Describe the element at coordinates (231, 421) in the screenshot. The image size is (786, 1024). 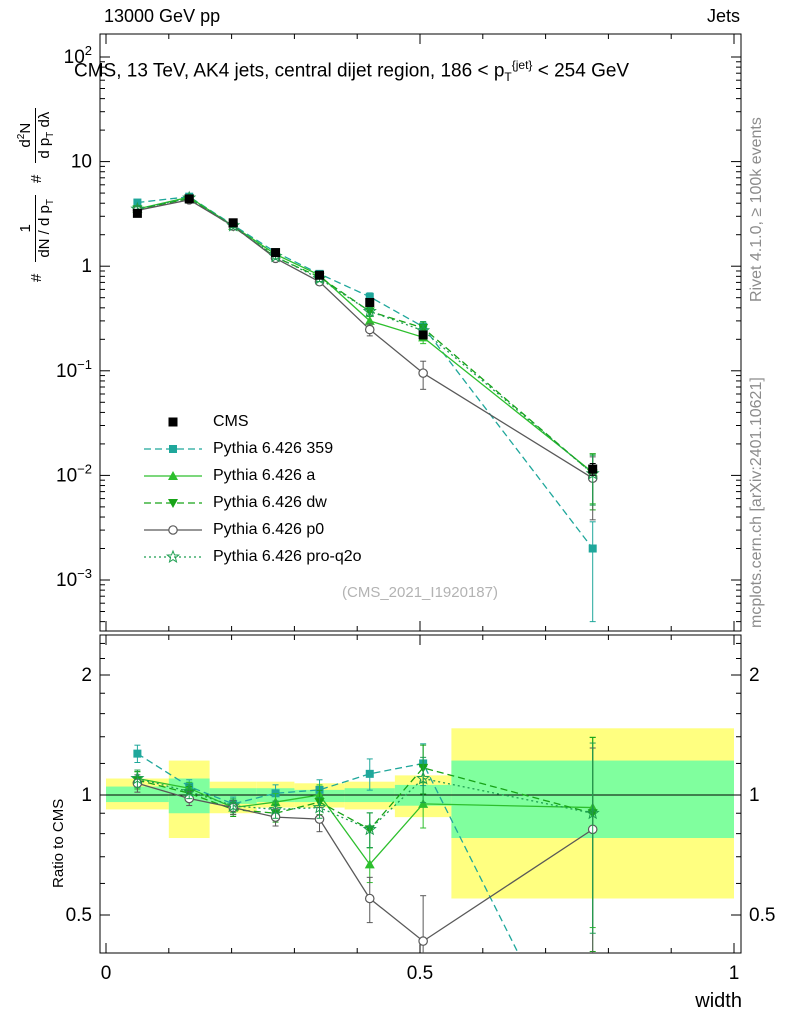
I see `legend-label-cms: CMS` at that location.